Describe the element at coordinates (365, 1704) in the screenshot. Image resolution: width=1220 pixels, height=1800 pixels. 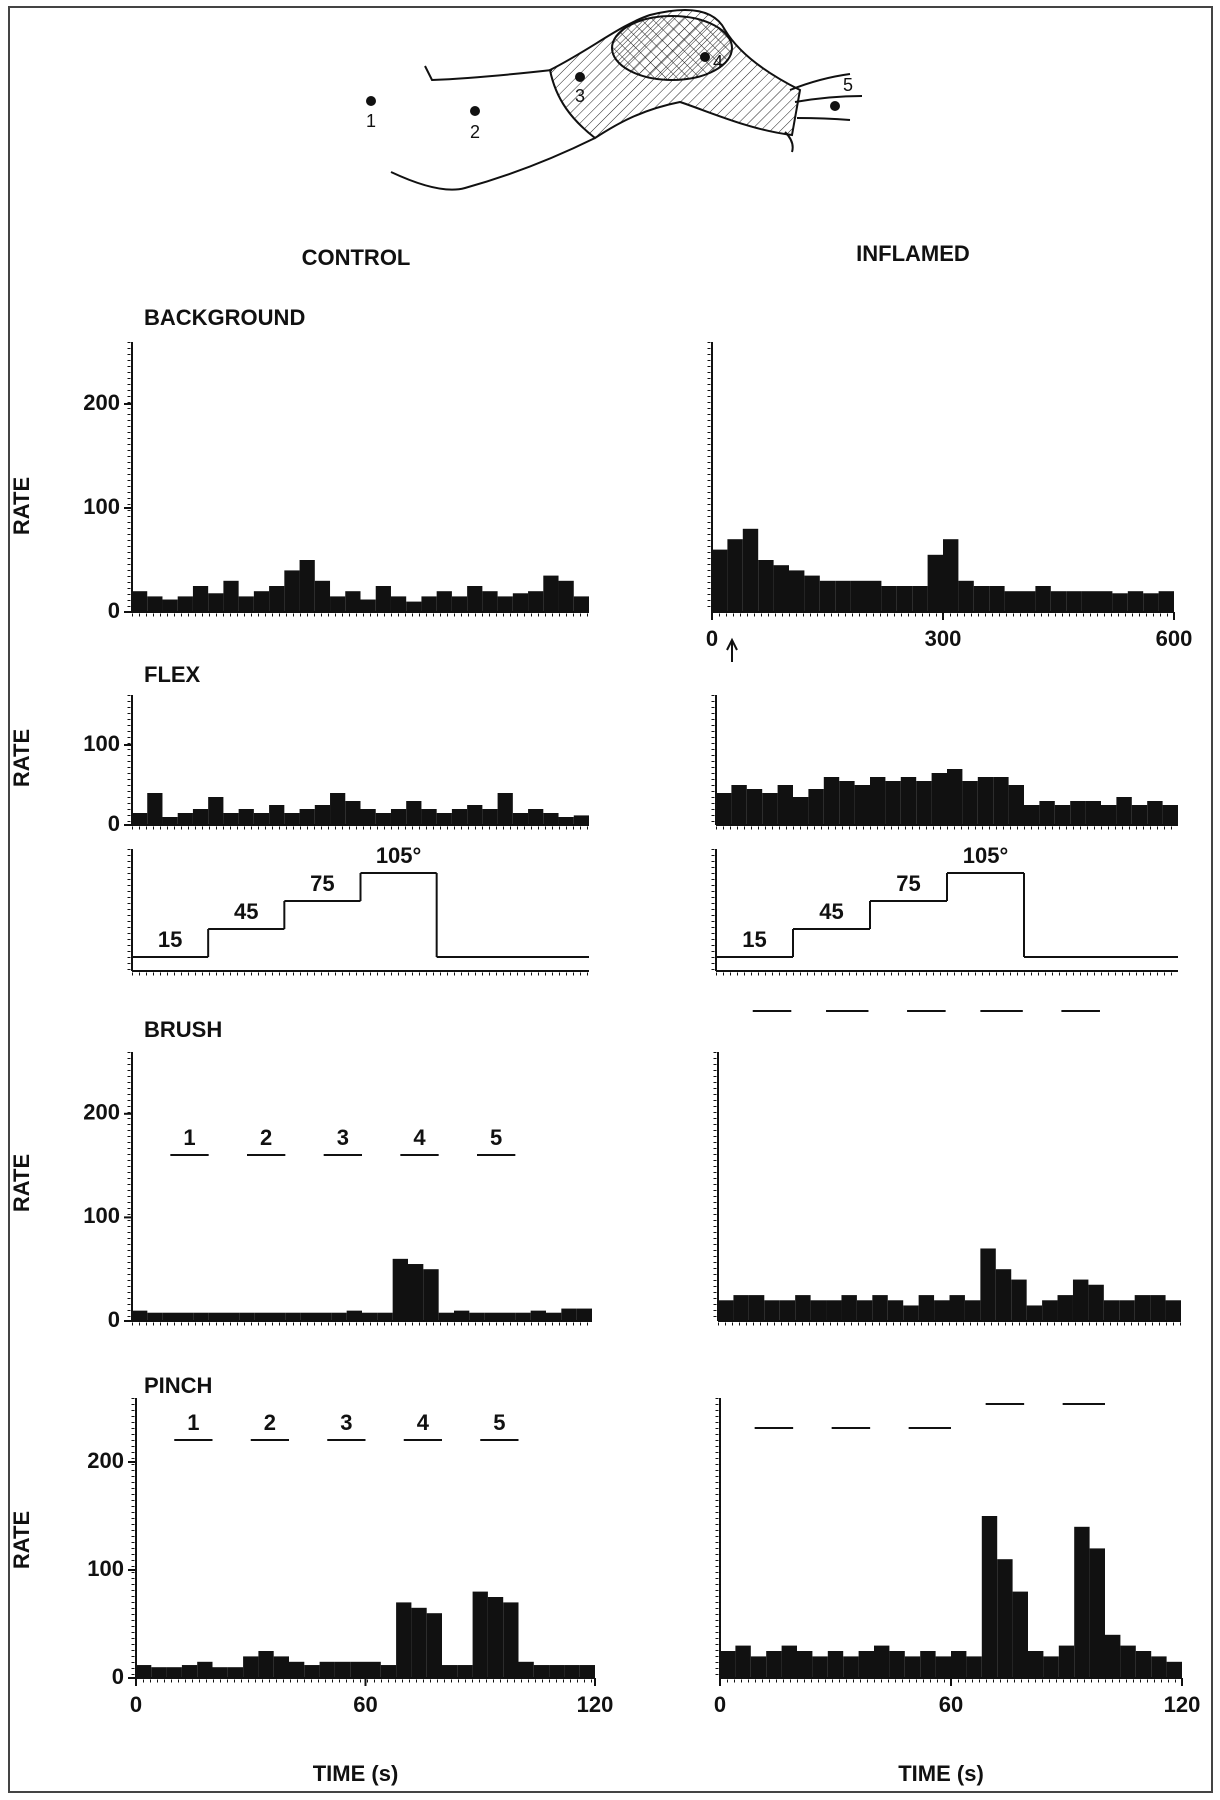
I see `x-tick-label: 60` at that location.